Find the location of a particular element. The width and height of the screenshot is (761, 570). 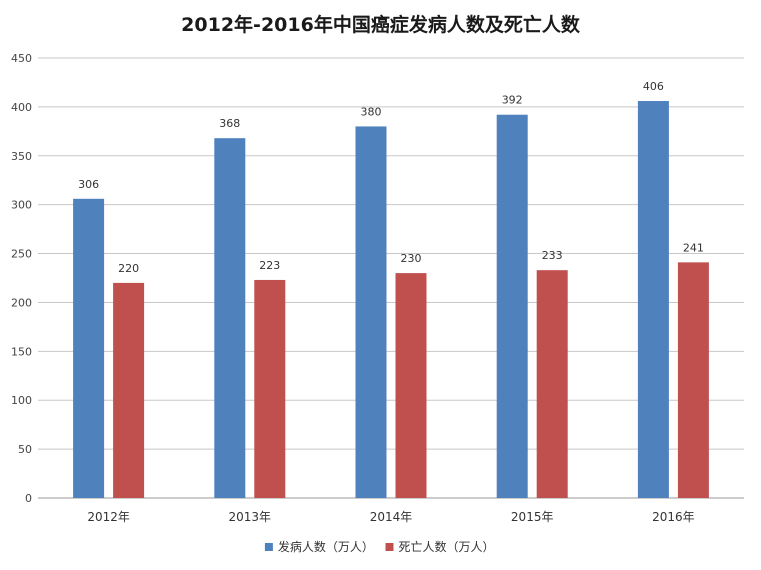

legend-label-deaths: 死亡人数（万人） is located at coordinates (447, 546).